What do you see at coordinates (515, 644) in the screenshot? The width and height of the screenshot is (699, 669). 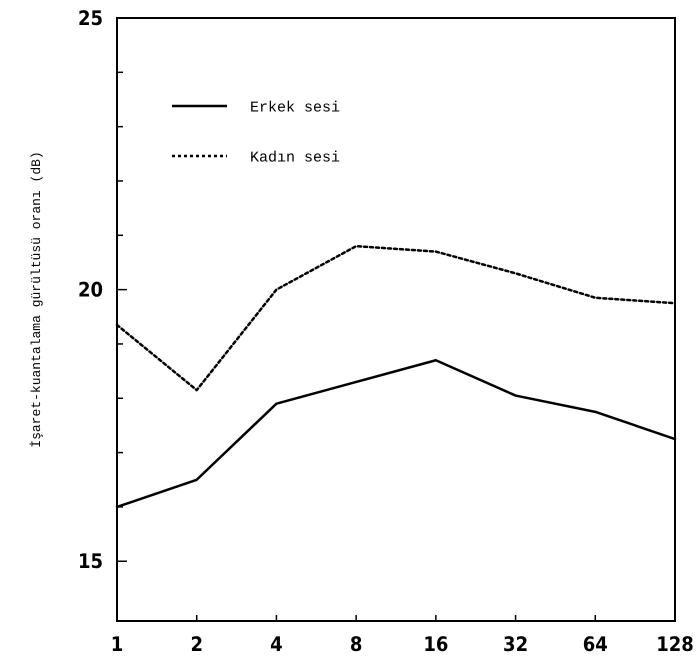 I see `x-tick-label: 32` at bounding box center [515, 644].